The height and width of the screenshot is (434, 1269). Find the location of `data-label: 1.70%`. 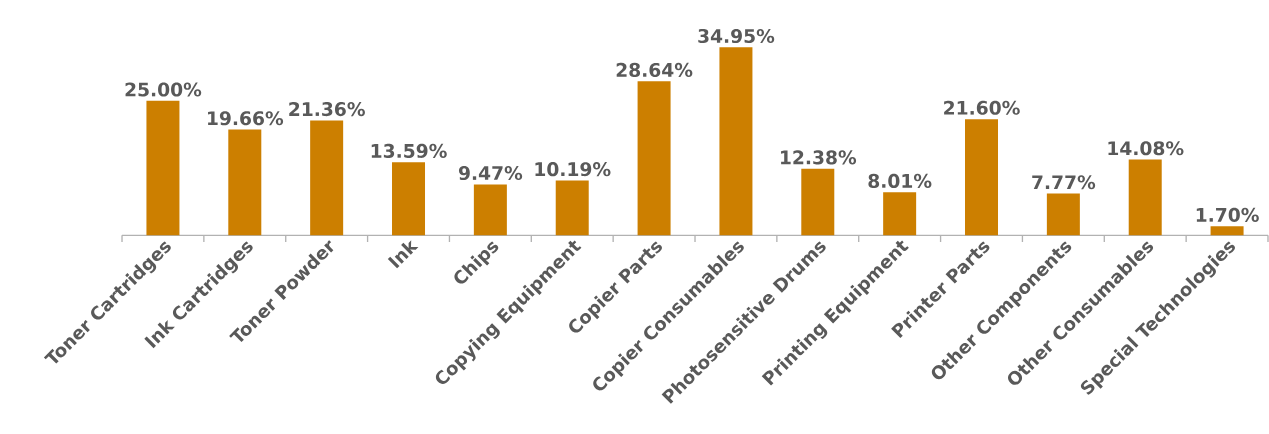

data-label: 1.70% is located at coordinates (1227, 214).